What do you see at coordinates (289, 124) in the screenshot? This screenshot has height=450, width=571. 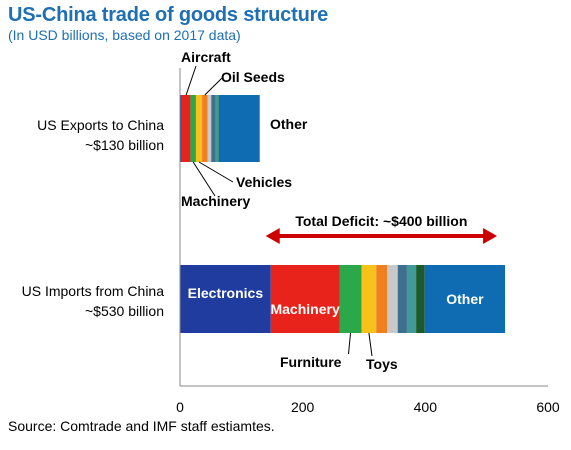 I see `label-other-exports: Other` at bounding box center [289, 124].